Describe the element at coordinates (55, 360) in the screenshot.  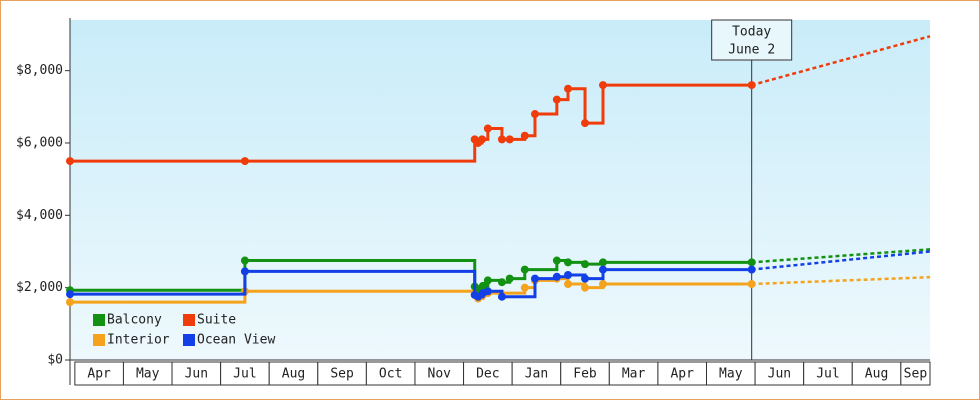
I see `y-tick-label: $0` at that location.